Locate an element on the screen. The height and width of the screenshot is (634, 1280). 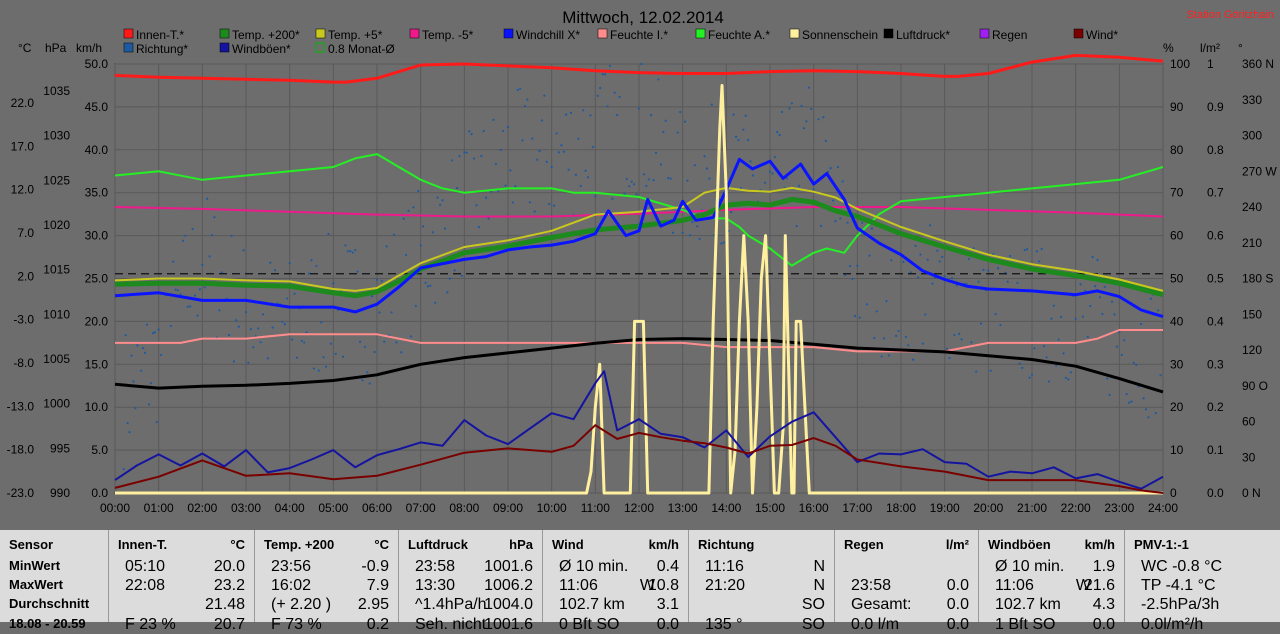
y-tick-temp: 17.0 is located at coordinates (23, 146).